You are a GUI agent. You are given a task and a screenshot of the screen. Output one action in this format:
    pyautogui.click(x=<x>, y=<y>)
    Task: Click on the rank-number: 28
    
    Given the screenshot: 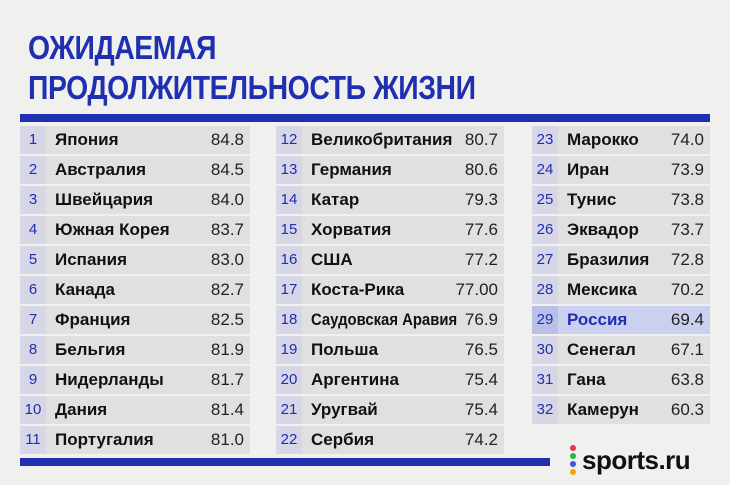 What is the action you would take?
    pyautogui.click(x=545, y=290)
    